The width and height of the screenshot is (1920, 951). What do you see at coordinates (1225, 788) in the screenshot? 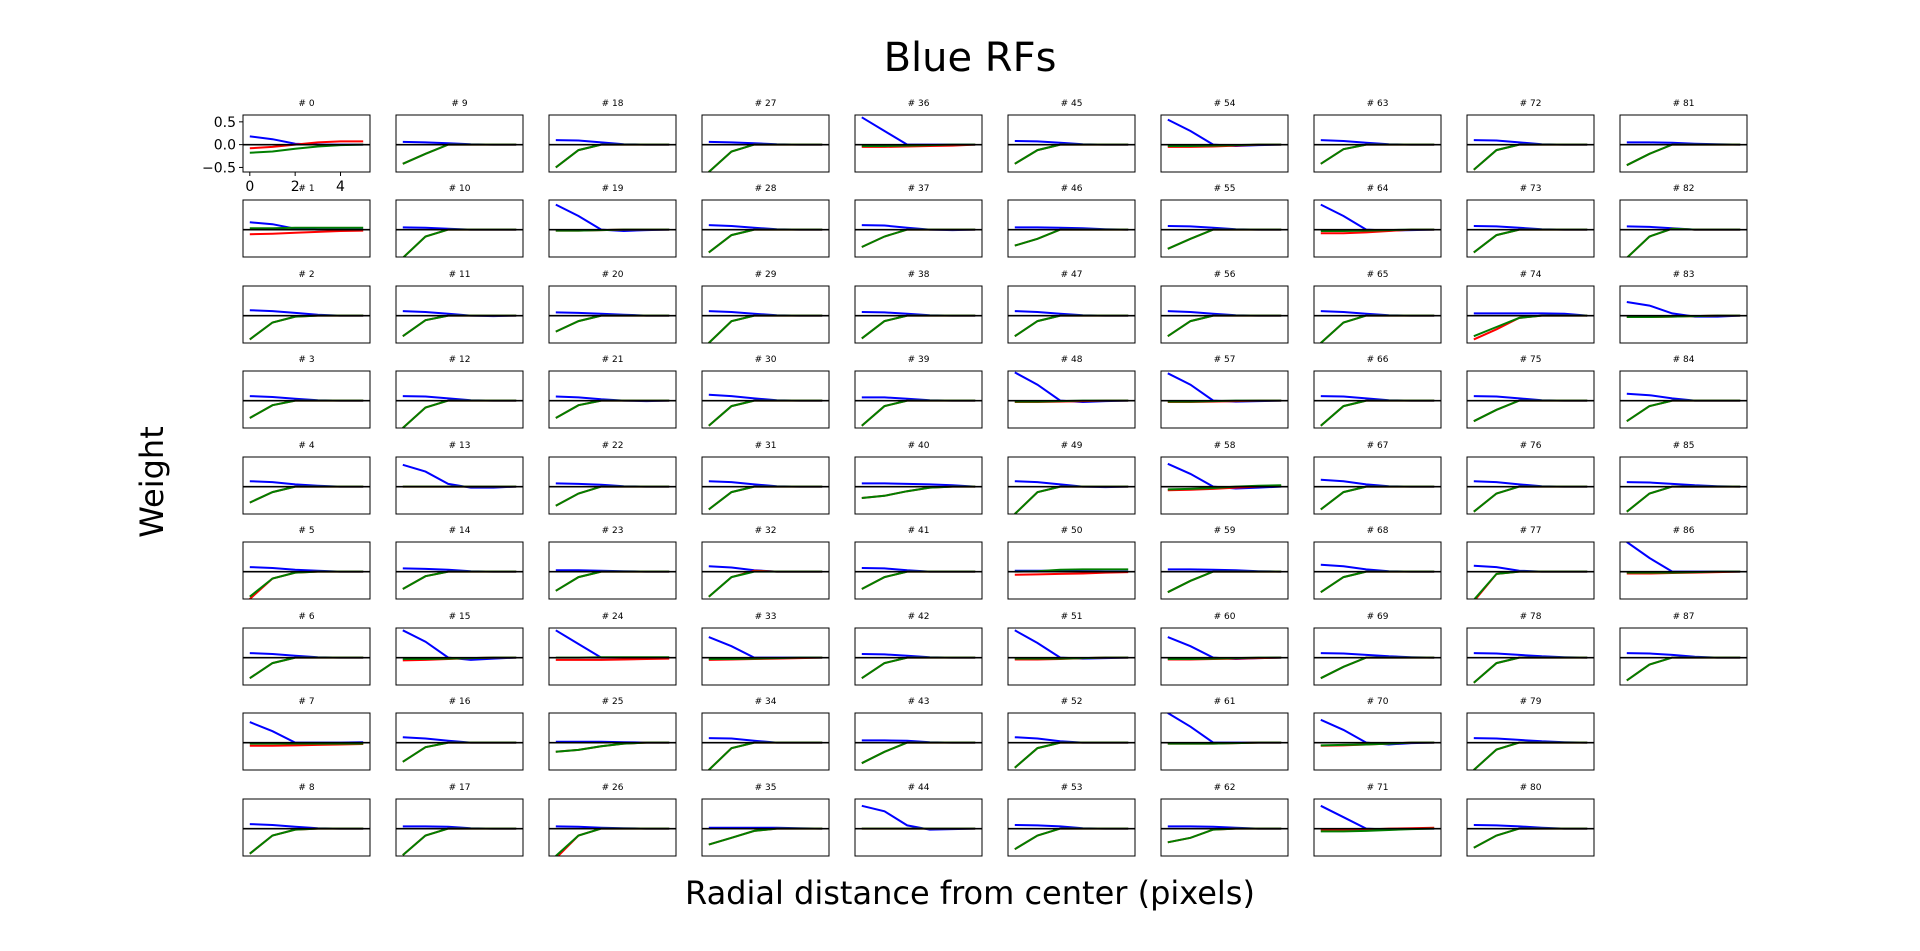
I see `panel-title: # 62` at bounding box center [1225, 788].